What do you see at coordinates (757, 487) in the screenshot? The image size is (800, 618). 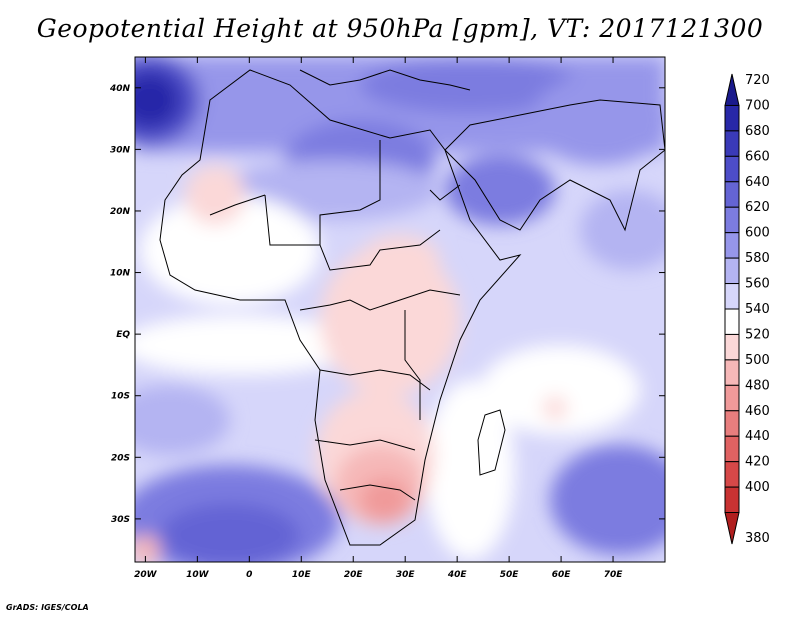 I see `colorbar-label: 400` at bounding box center [757, 487].